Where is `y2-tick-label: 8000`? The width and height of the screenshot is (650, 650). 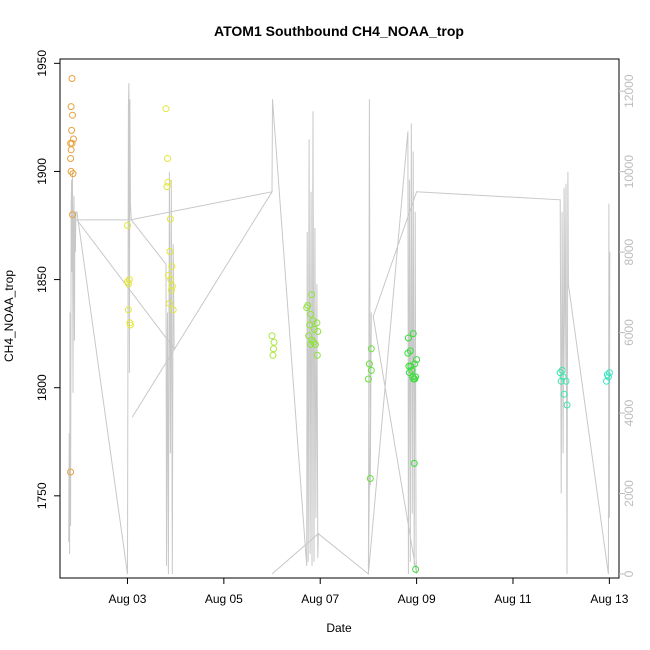 y2-tick-label: 8000 is located at coordinates (629, 251).